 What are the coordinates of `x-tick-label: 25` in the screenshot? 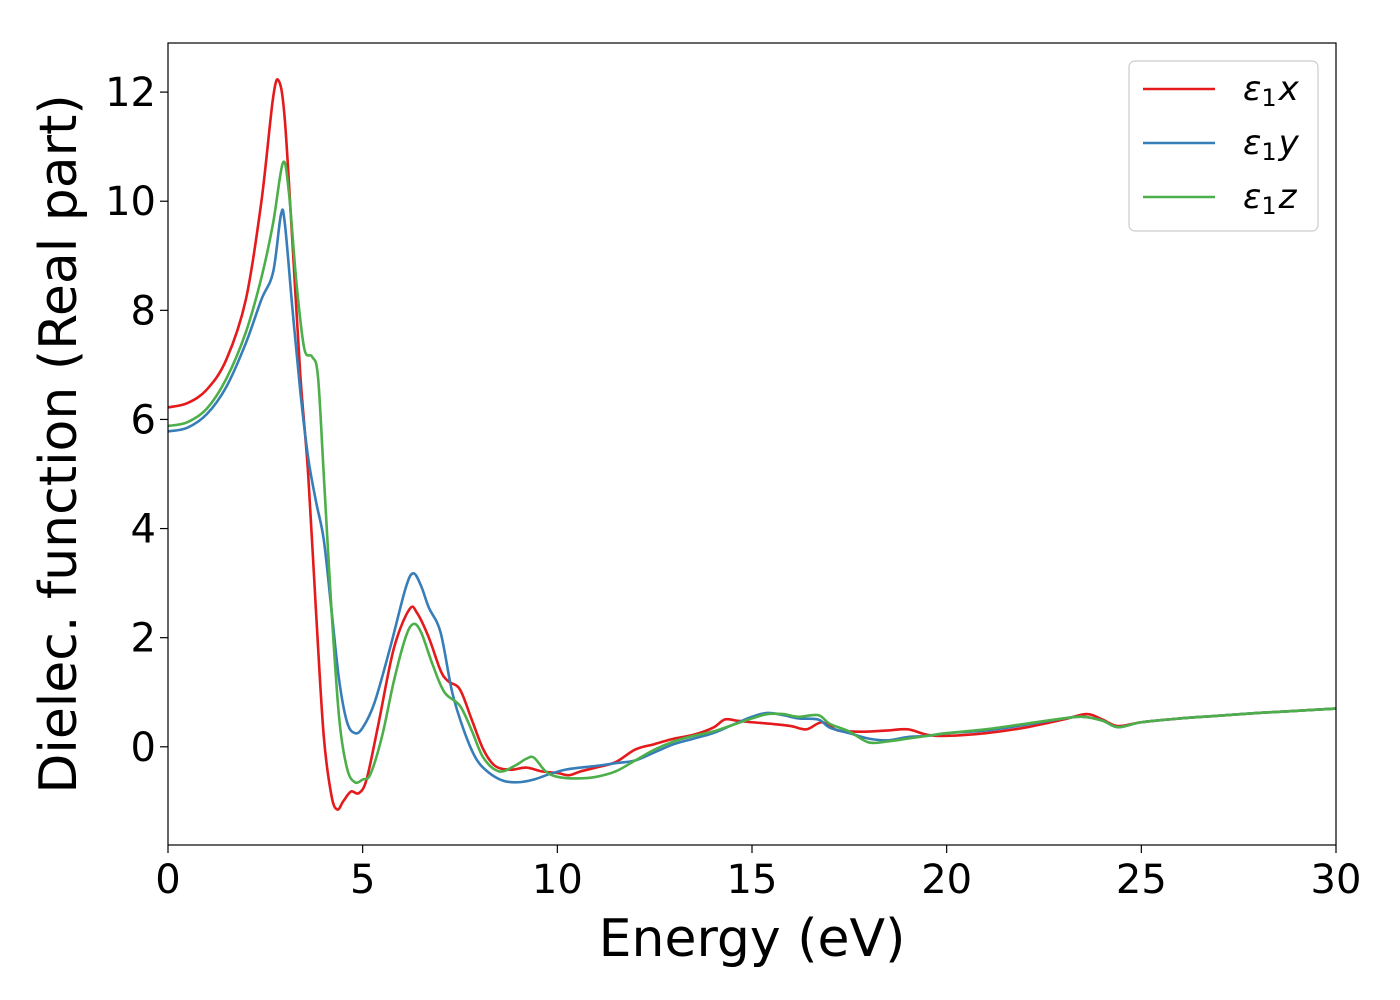 It's located at (1141, 880).